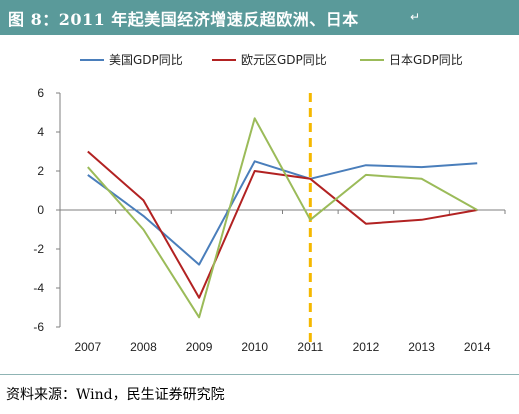 Image resolution: width=519 pixels, height=414 pixels. I want to click on chart-legend: 美国GDP同比 欧元区GDP同比 日本GDP同比, so click(271, 60).